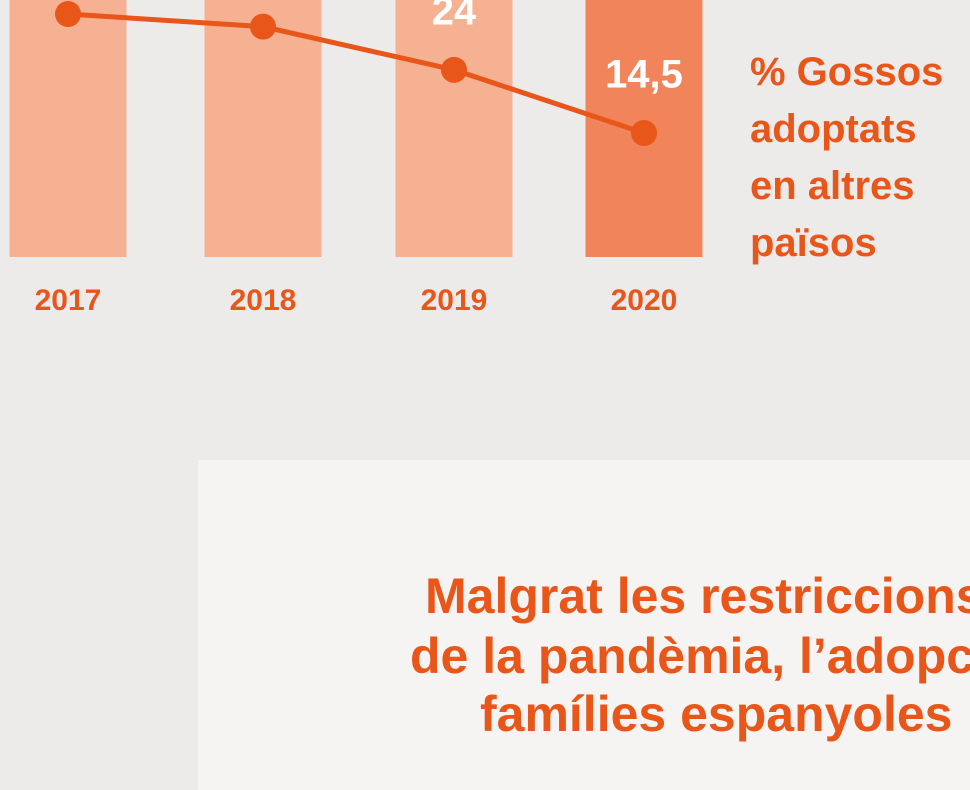  What do you see at coordinates (356, 73) in the screenshot?
I see `line` at bounding box center [356, 73].